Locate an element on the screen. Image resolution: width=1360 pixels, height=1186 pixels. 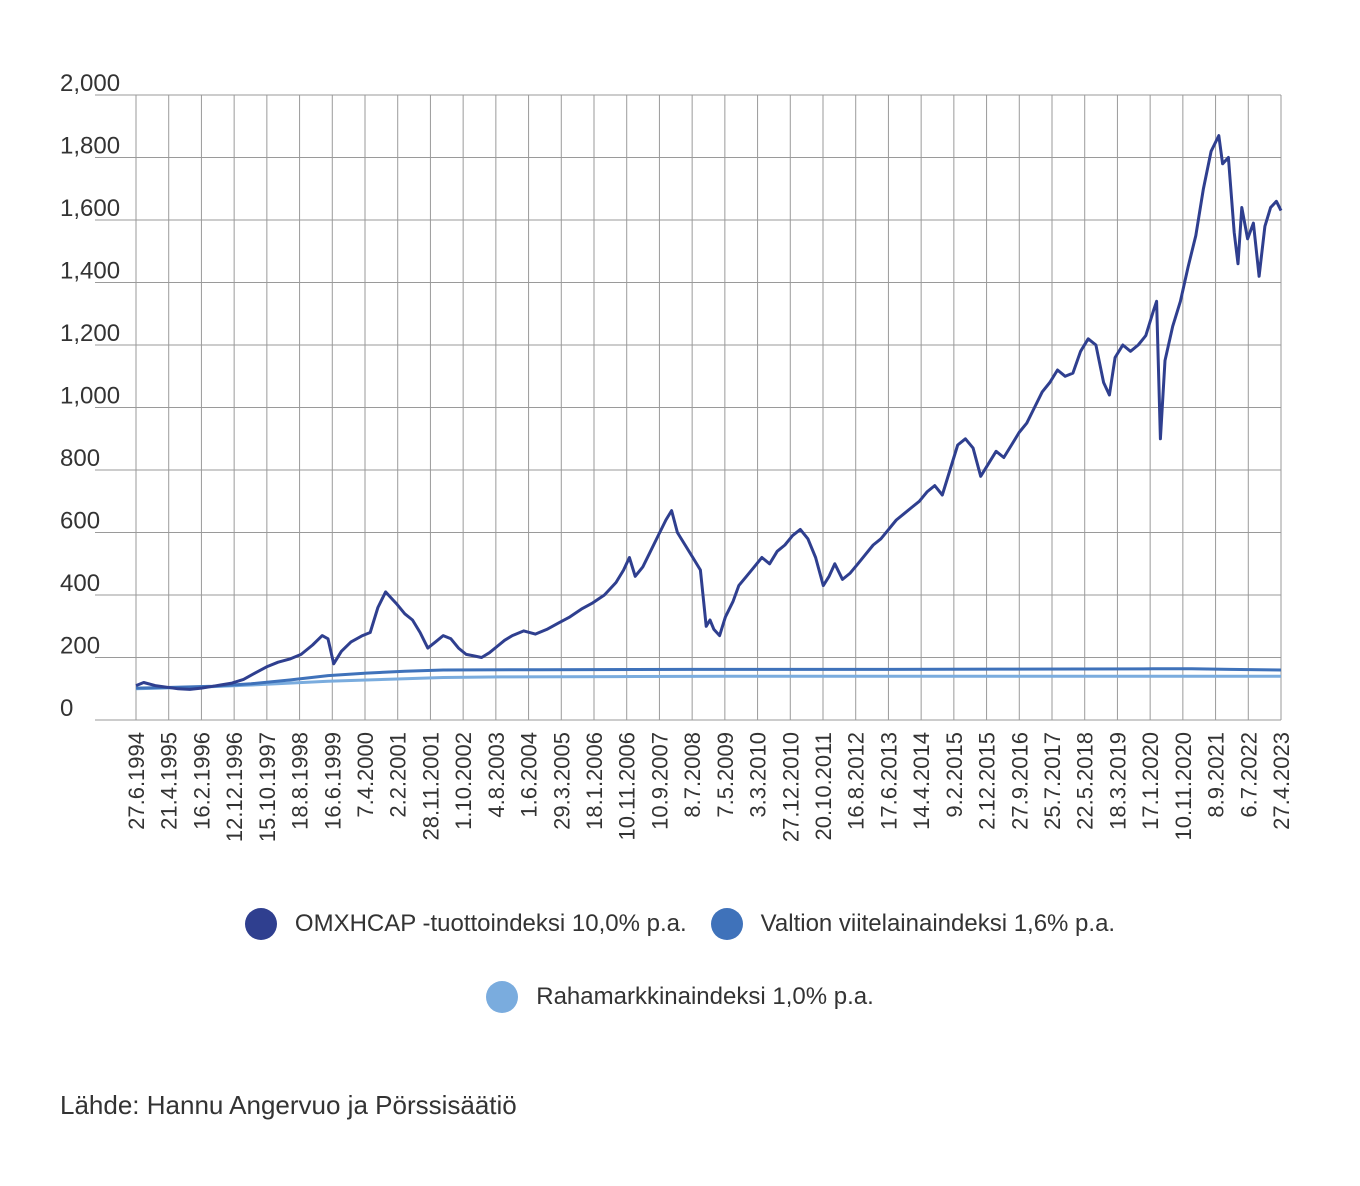
x-tick-label: 2.2.2001 is located at coordinates (398, 775).